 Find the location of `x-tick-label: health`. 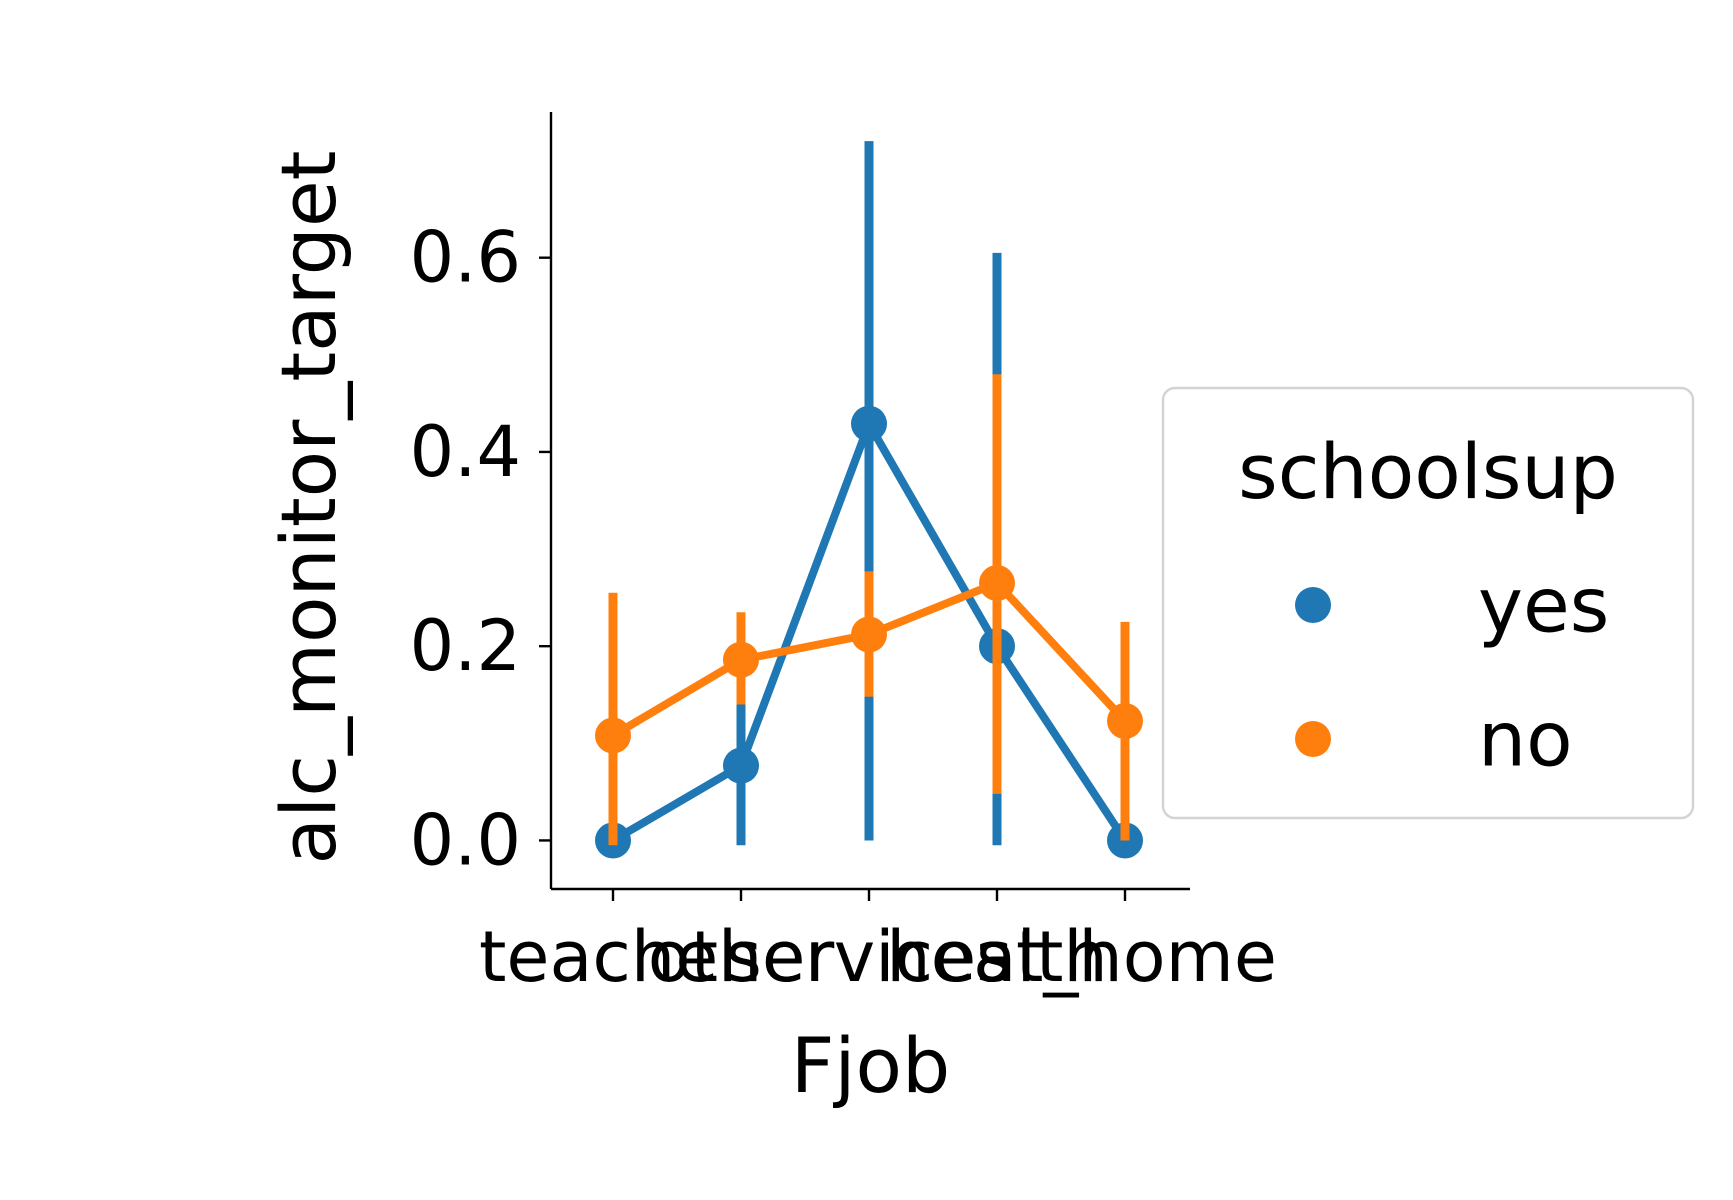

x-tick-label: health is located at coordinates (997, 957).